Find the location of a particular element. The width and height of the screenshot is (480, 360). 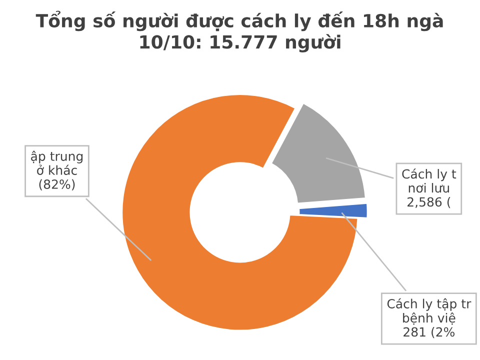

slice-label: Cách ly t nơi lưu 2,586 ( is located at coordinates (429, 188).